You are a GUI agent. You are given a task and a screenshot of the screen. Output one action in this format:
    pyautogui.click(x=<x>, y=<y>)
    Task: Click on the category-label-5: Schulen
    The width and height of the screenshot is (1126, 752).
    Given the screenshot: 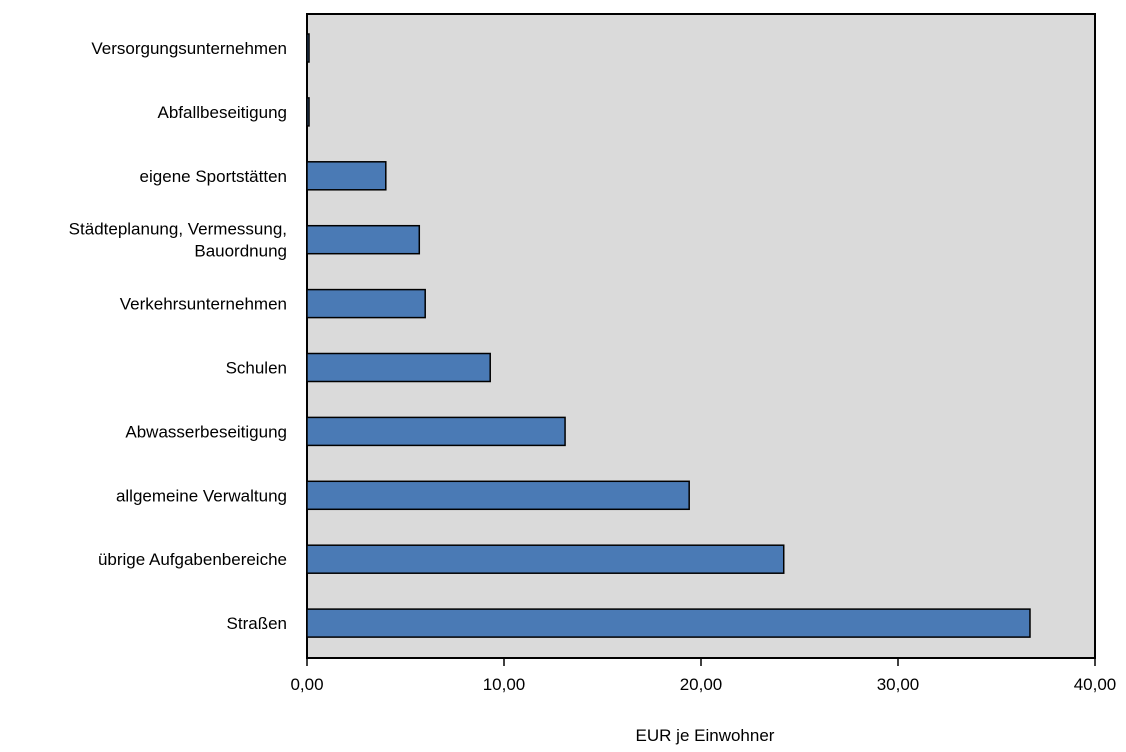 What is the action you would take?
    pyautogui.click(x=256, y=368)
    